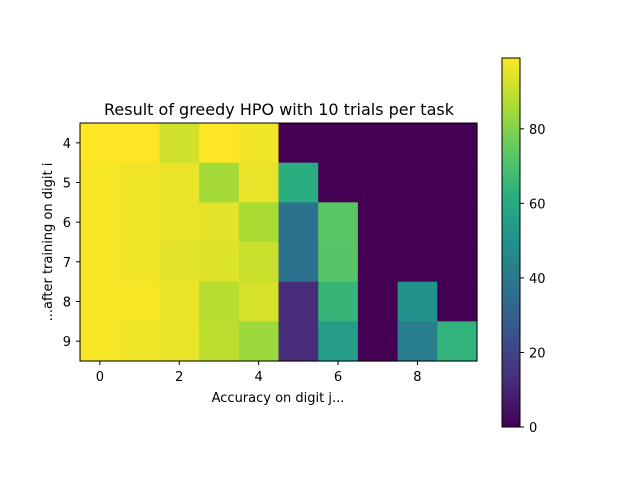 Image resolution: width=640 pixels, height=480 pixels. Describe the element at coordinates (67, 303) in the screenshot. I see `y-tick-label: 8` at that location.